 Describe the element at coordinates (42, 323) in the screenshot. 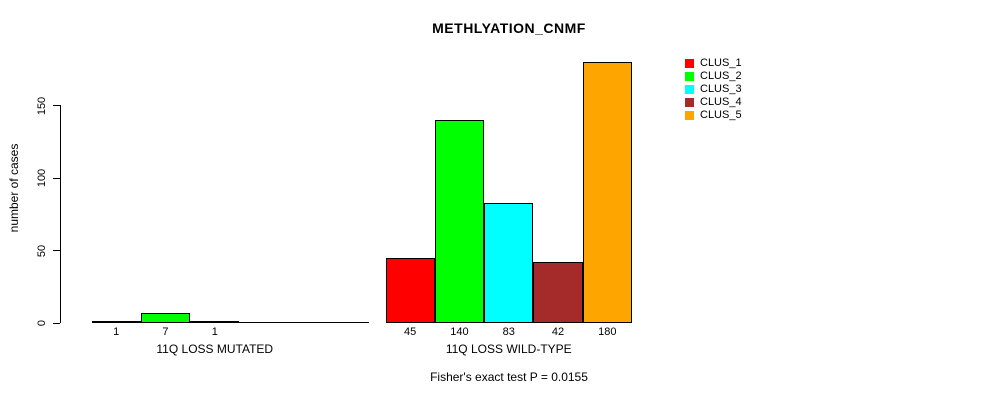

I see `y-tick-label: 0` at that location.